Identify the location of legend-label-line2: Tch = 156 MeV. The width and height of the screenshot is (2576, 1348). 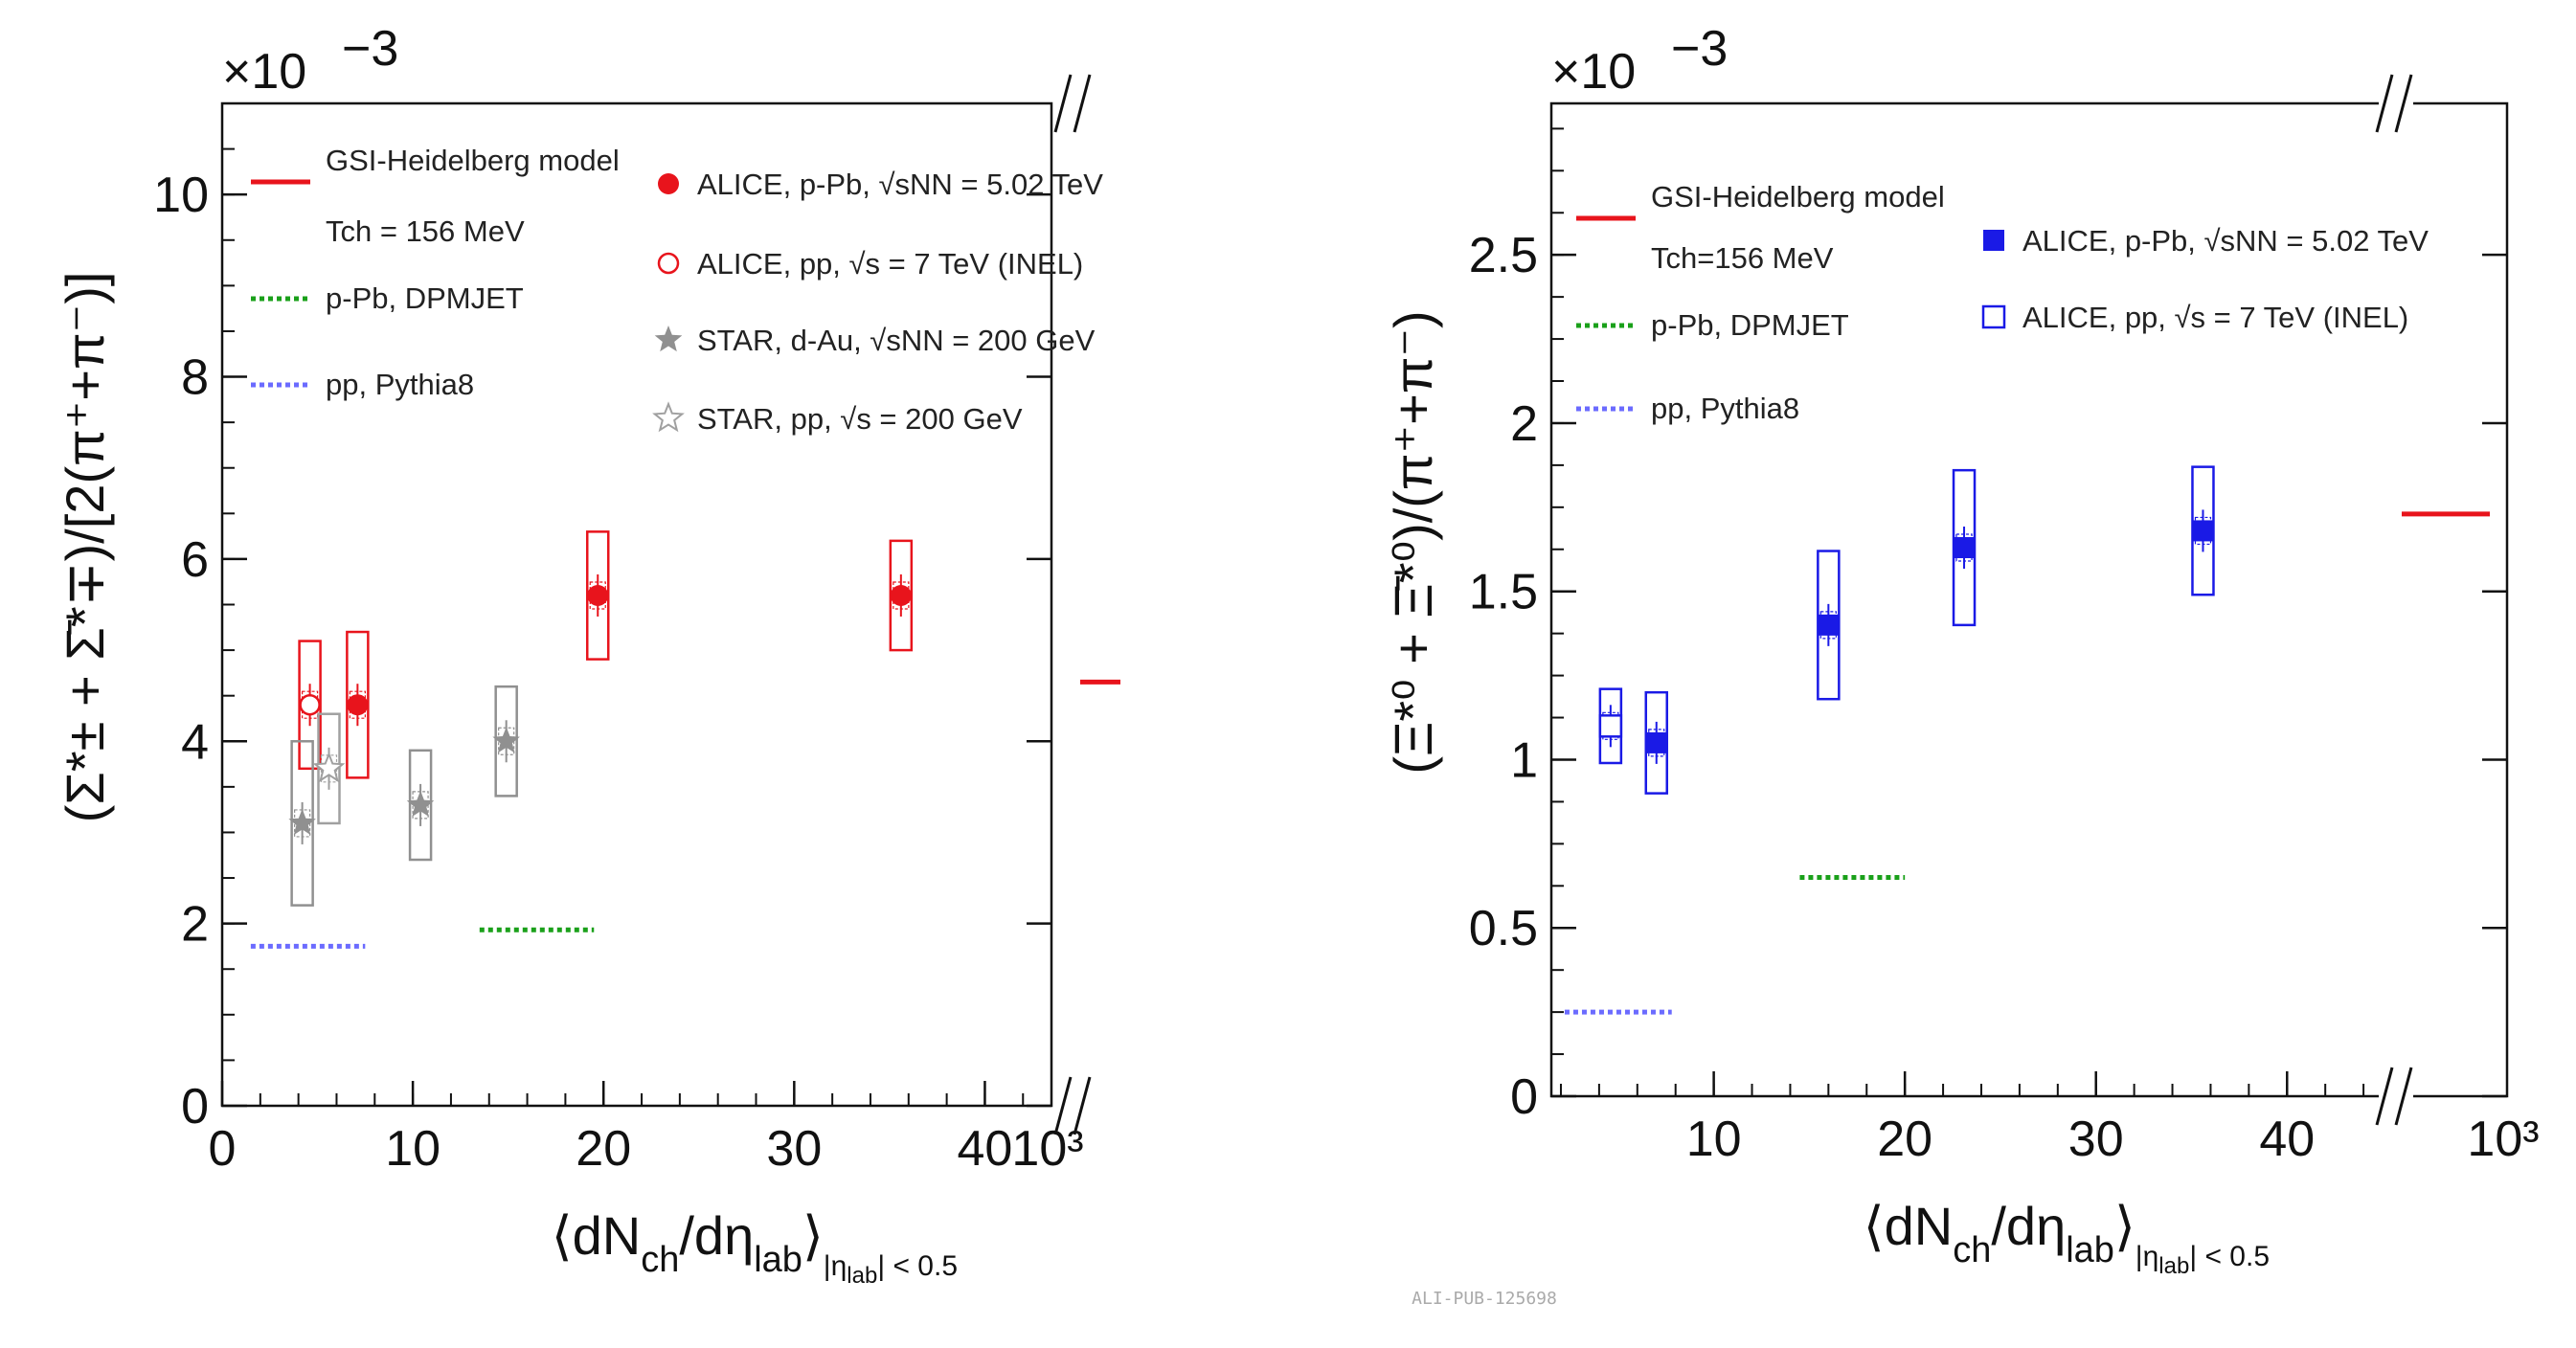
(425, 231).